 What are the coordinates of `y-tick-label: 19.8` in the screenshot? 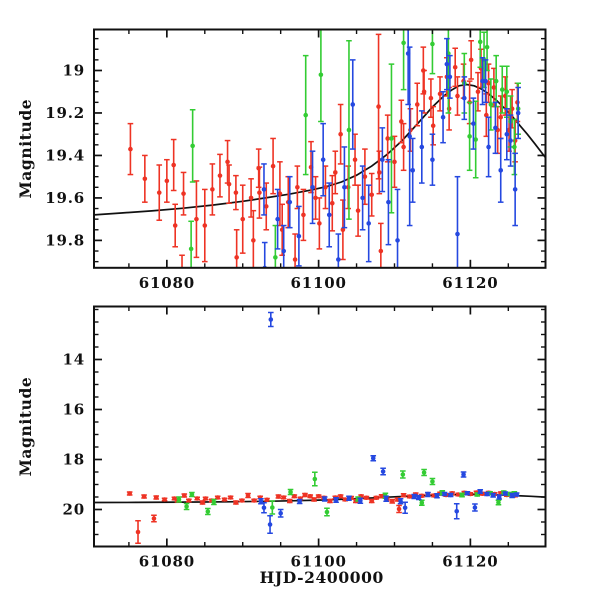 It's located at (65, 240).